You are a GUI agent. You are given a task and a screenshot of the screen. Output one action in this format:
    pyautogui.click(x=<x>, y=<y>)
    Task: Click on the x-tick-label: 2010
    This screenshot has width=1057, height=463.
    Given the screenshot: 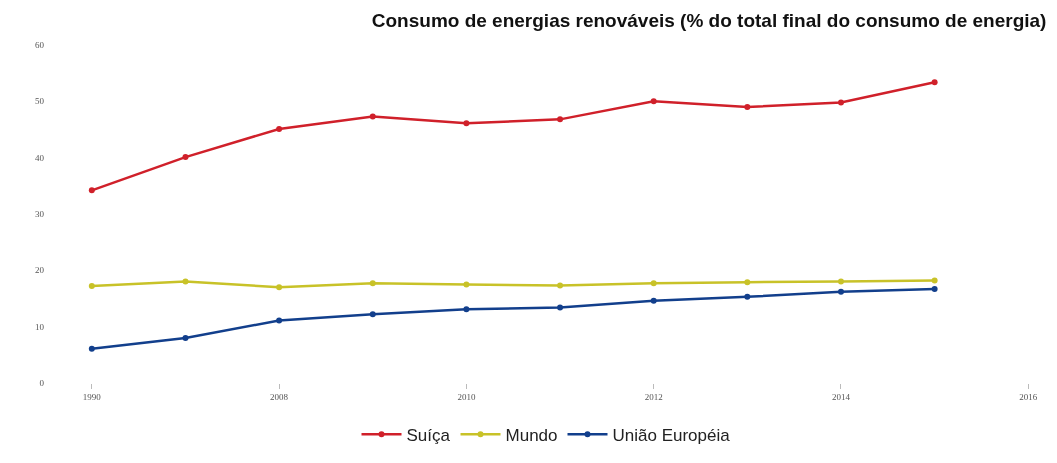 What is the action you would take?
    pyautogui.click(x=466, y=396)
    